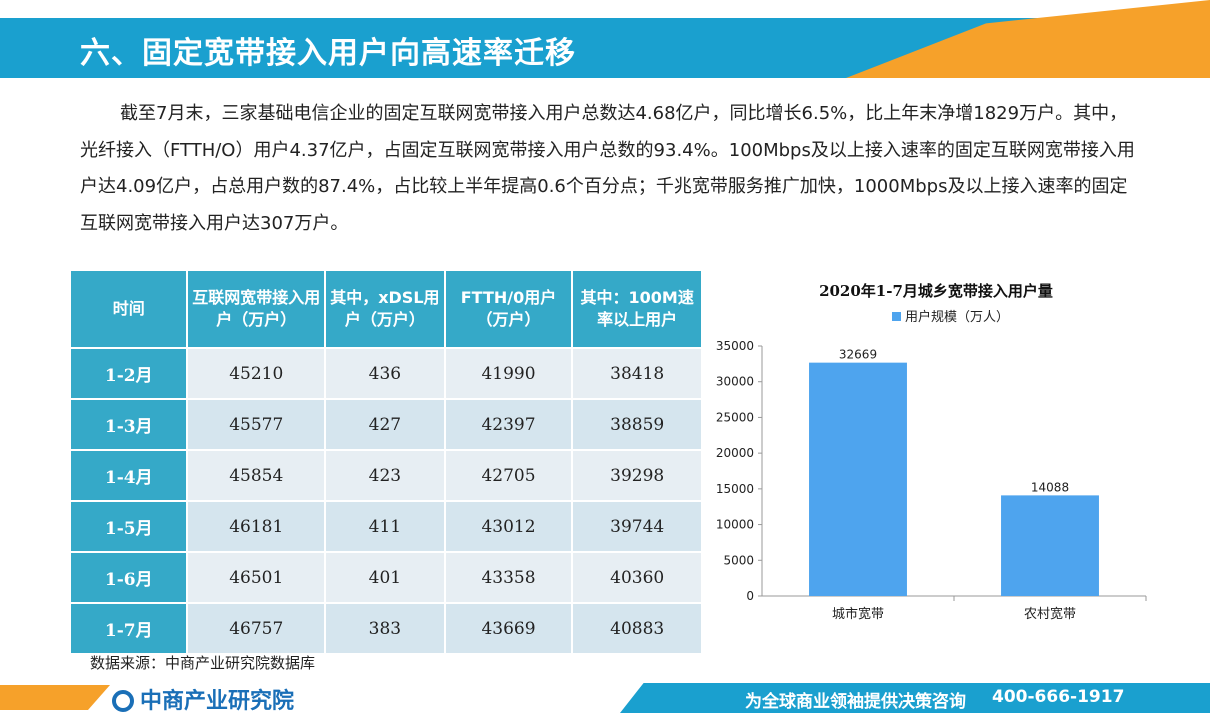 The image size is (1210, 716). What do you see at coordinates (738, 560) in the screenshot?
I see `y-tick-label: 5000` at bounding box center [738, 560].